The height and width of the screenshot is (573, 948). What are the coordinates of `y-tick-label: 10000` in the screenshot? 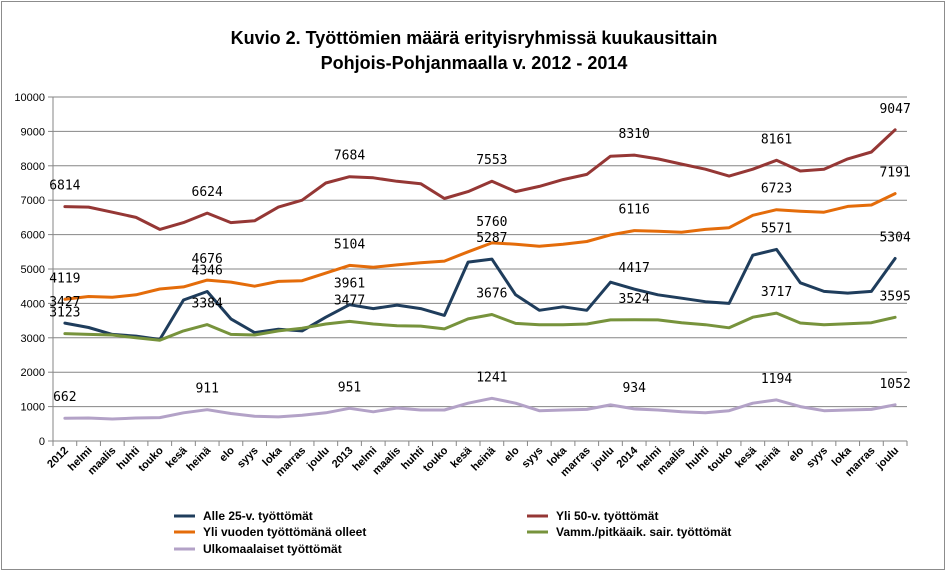 It's located at (29, 98).